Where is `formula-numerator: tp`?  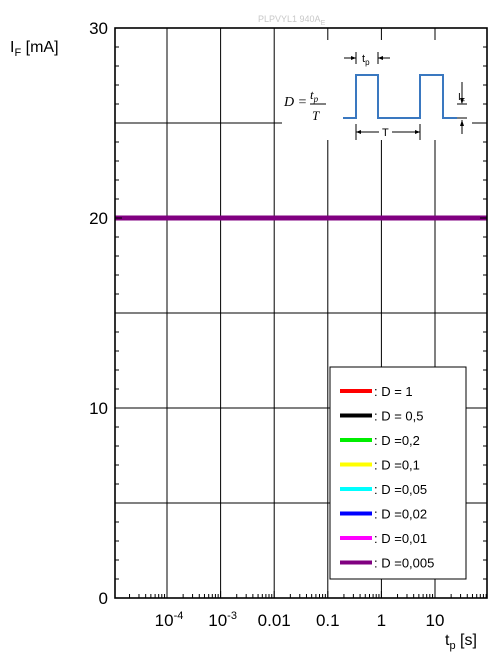 formula-numerator: tp is located at coordinates (314, 95).